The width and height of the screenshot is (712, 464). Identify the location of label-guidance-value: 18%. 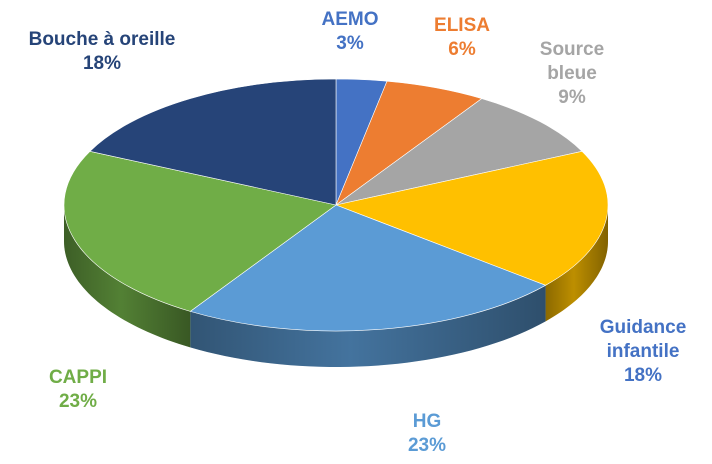
(643, 375).